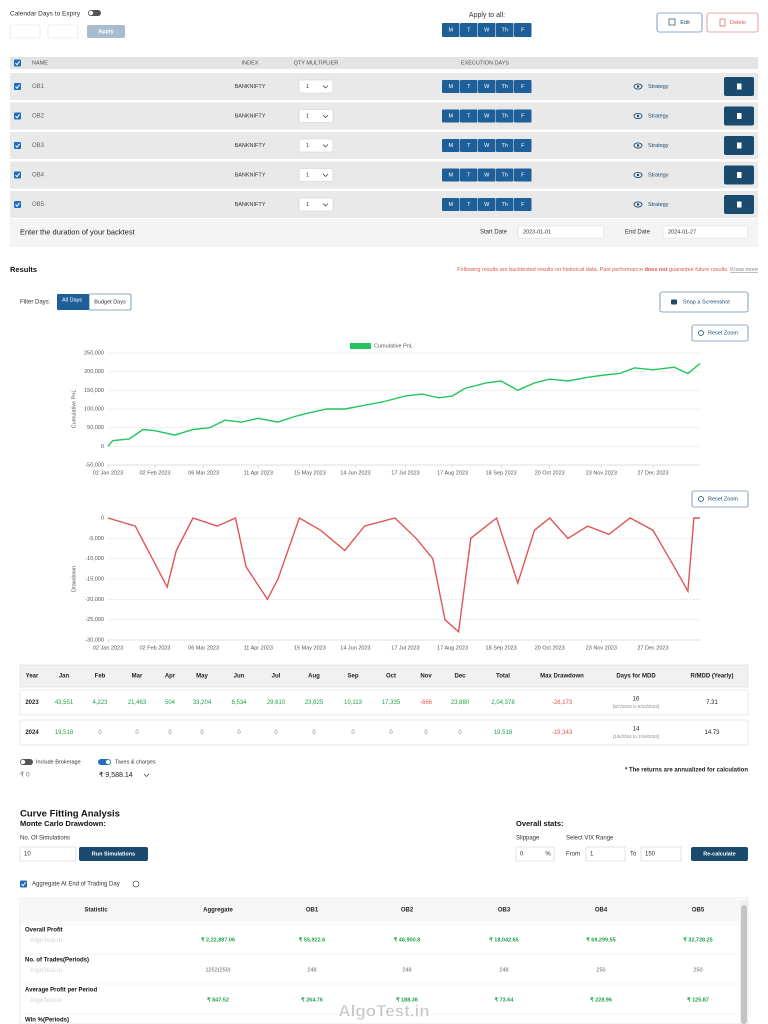 This screenshot has height=1024, width=768. Describe the element at coordinates (106, 31) in the screenshot. I see `apply-button` at that location.